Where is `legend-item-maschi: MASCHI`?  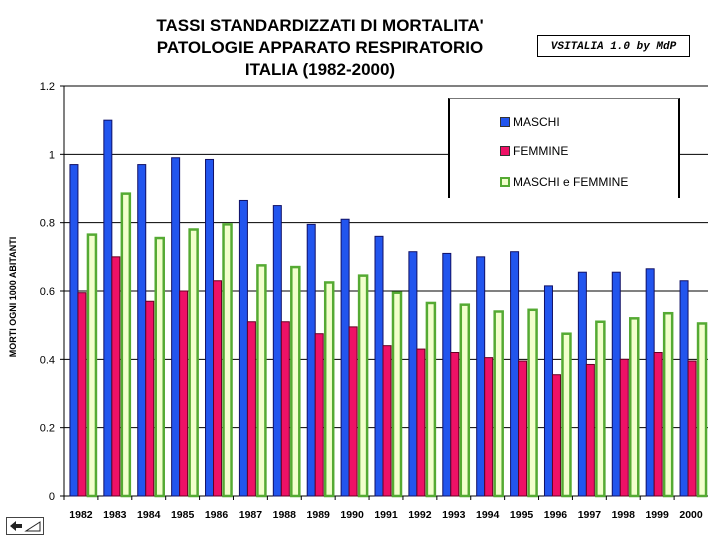
legend-item-maschi: MASCHI is located at coordinates (530, 122).